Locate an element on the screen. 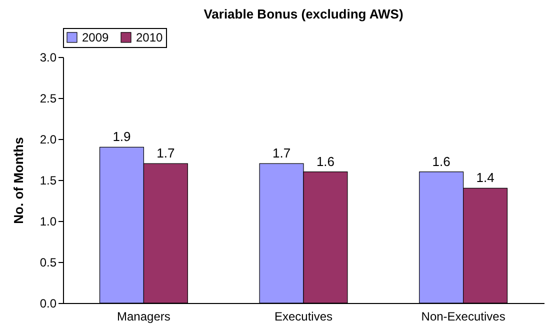 The width and height of the screenshot is (554, 332). y-tick-label: 2.5 is located at coordinates (48, 99).